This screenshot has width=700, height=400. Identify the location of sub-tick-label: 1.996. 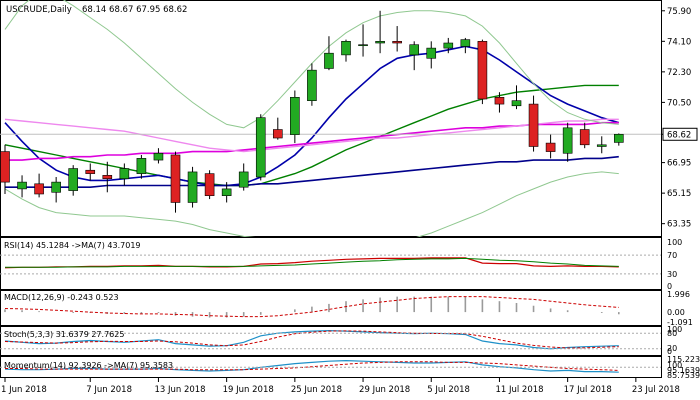
(678, 294).